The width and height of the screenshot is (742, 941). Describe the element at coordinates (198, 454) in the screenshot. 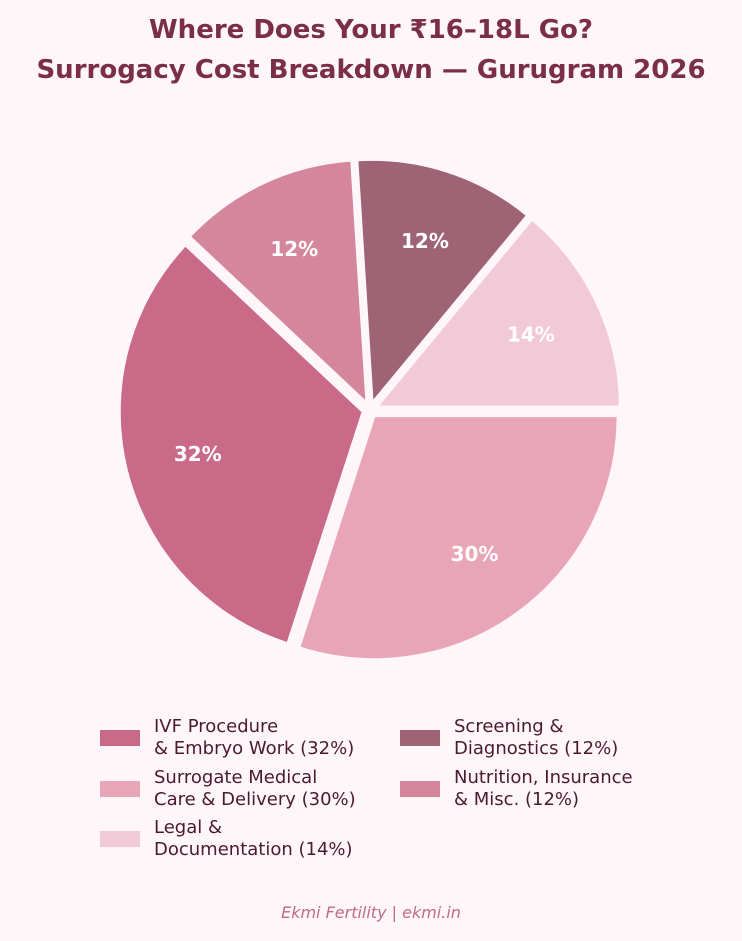

I see `slice-value-label: 32%` at that location.